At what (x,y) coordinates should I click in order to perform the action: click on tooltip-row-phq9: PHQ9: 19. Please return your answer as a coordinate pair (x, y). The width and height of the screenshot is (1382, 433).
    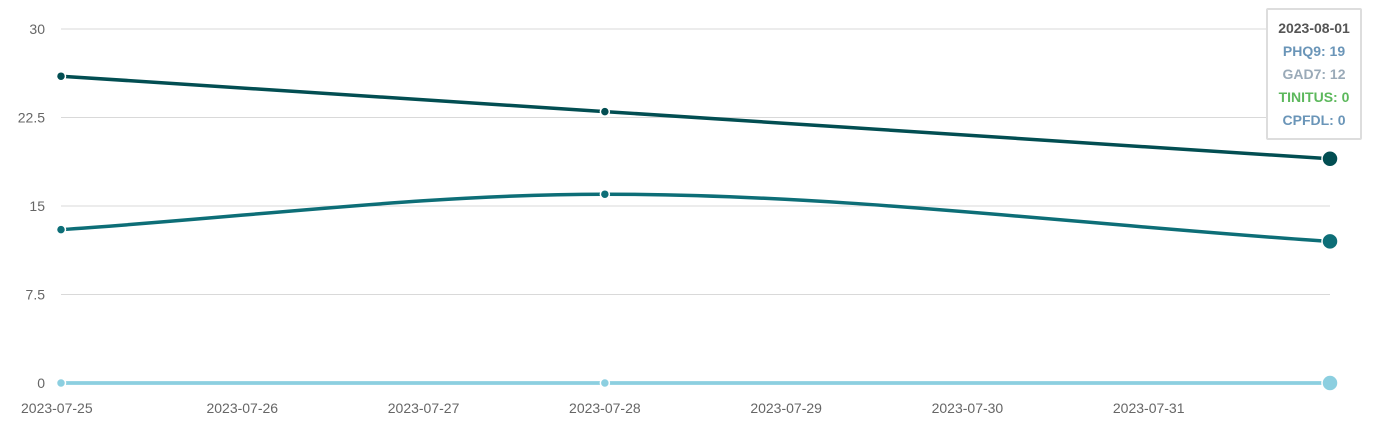
    Looking at the image, I should click on (1314, 51).